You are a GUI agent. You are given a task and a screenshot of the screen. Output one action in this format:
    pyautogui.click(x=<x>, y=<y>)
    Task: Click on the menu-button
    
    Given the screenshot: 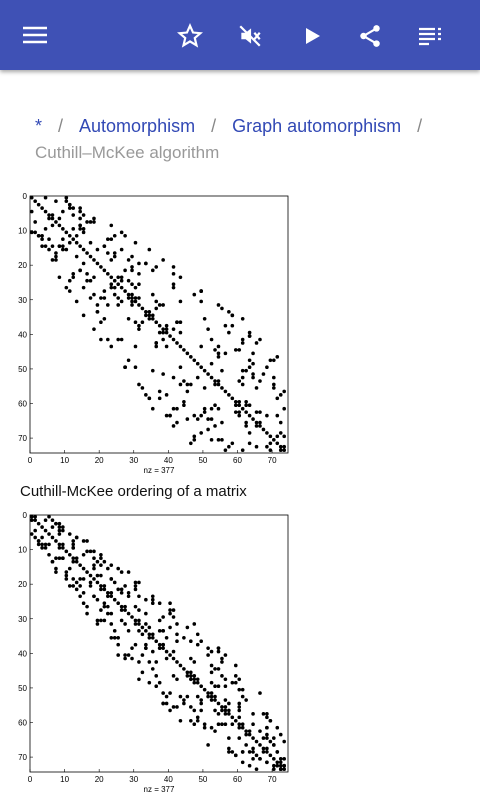 What is the action you would take?
    pyautogui.click(x=35, y=35)
    